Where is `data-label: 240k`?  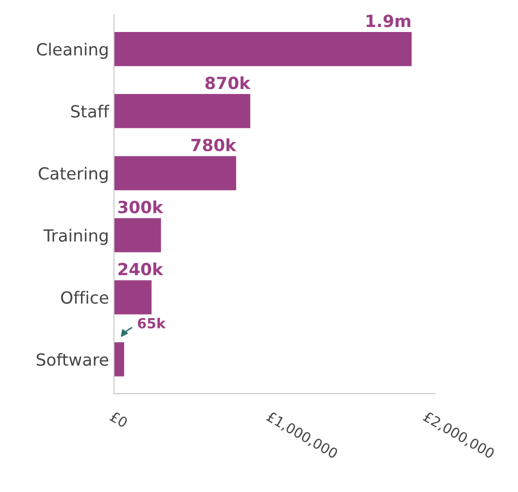
data-label: 240k is located at coordinates (141, 269).